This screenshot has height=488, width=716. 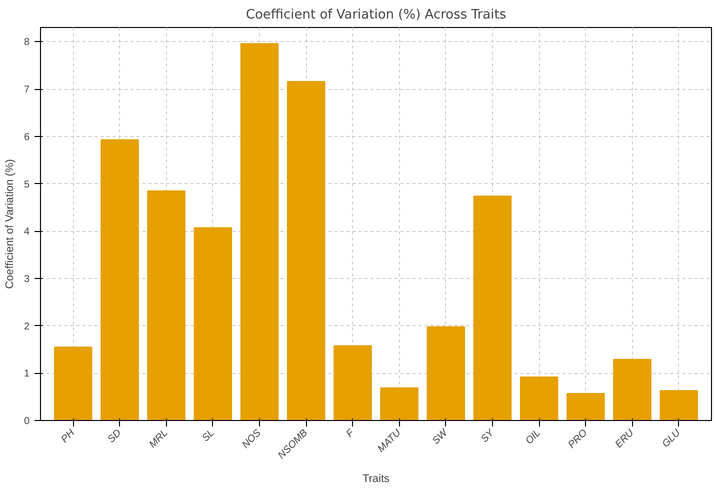 I want to click on y-tick-label: 1, so click(x=27, y=374).